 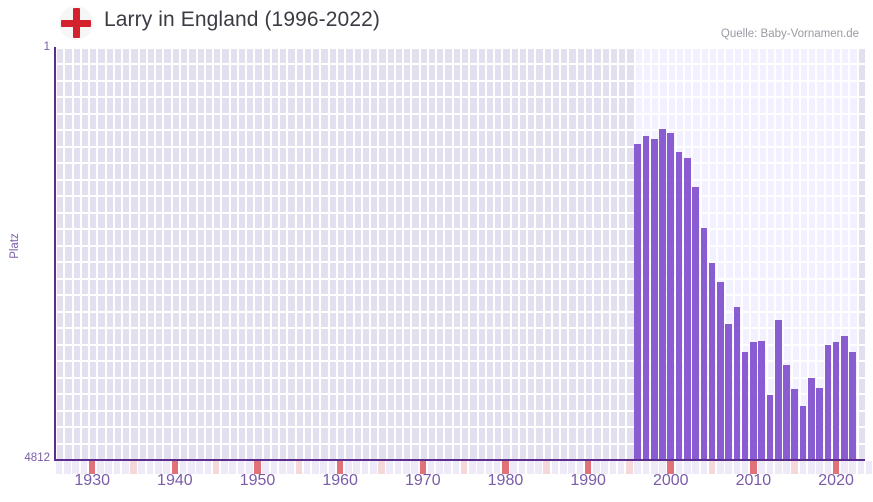 I want to click on source-attribution: Quelle: Baby-Vornamen.de, so click(x=789, y=34).